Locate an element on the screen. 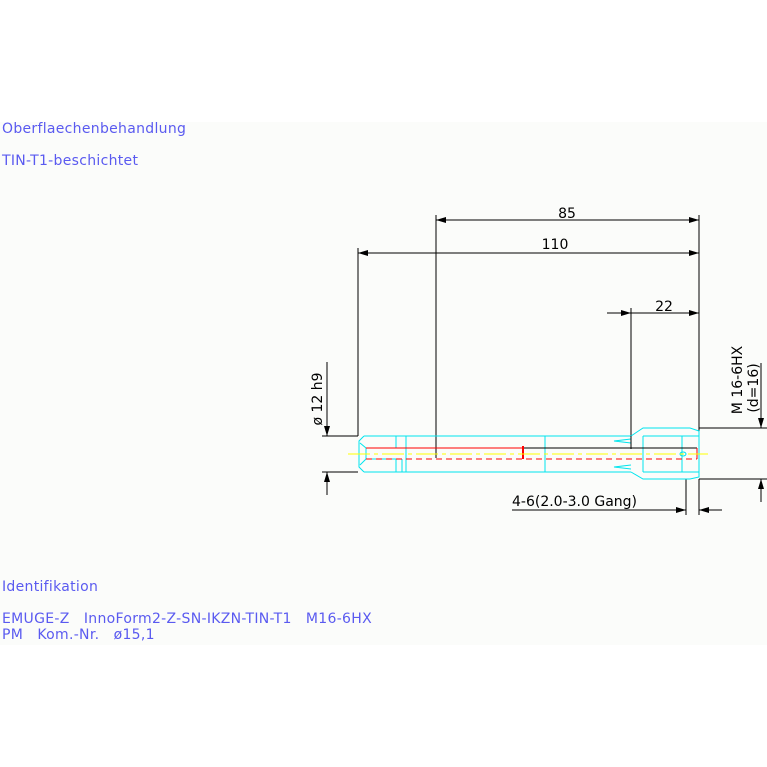 Image resolution: width=767 pixels, height=767 pixels. dim-chamfer: 4-6(2.0-3.0 Gang) is located at coordinates (574, 502).